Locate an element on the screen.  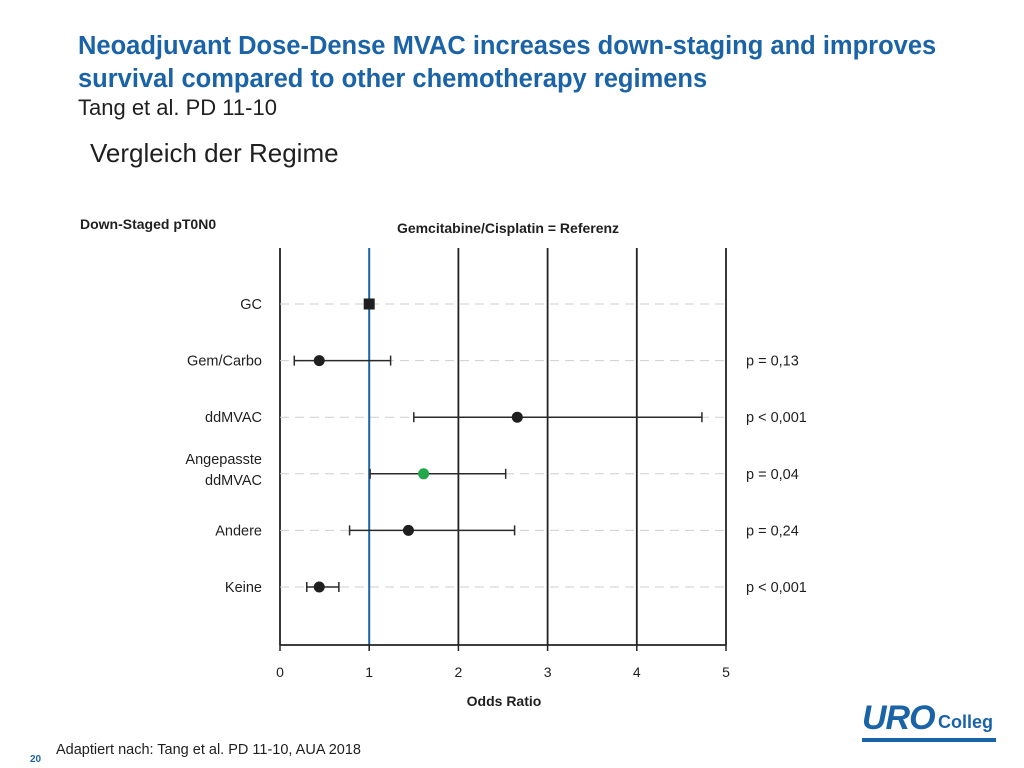
chart-title: Gemcitabine/Cisplatin = Referenz is located at coordinates (508, 228).